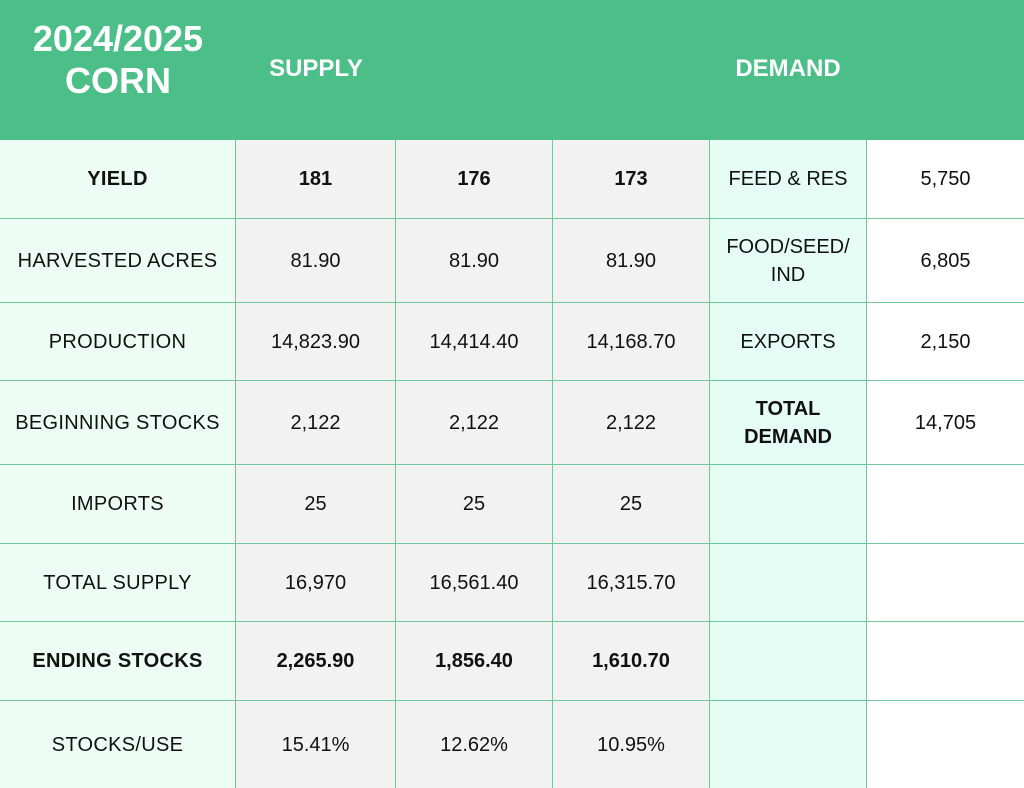  What do you see at coordinates (631, 661) in the screenshot?
I see `ending-stocks-scenario-3: 1,610.70` at bounding box center [631, 661].